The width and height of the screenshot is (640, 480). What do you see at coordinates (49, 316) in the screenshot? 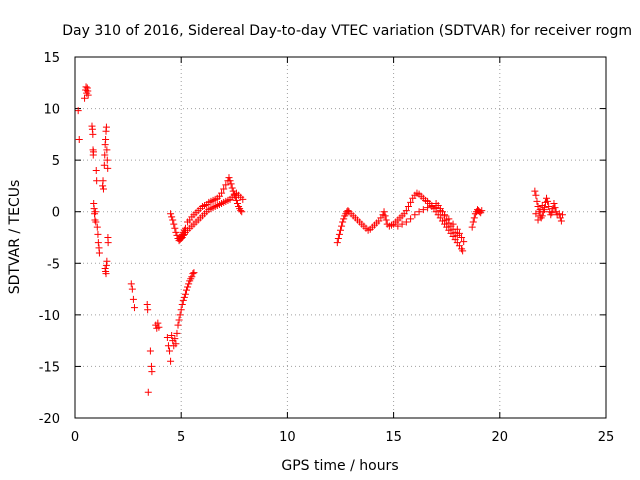
I see `y-tick-label: -10` at bounding box center [49, 316].